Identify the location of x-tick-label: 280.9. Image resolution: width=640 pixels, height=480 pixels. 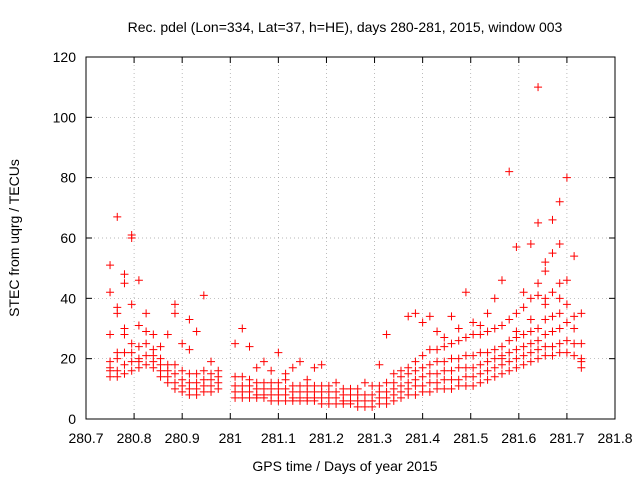
(182, 438).